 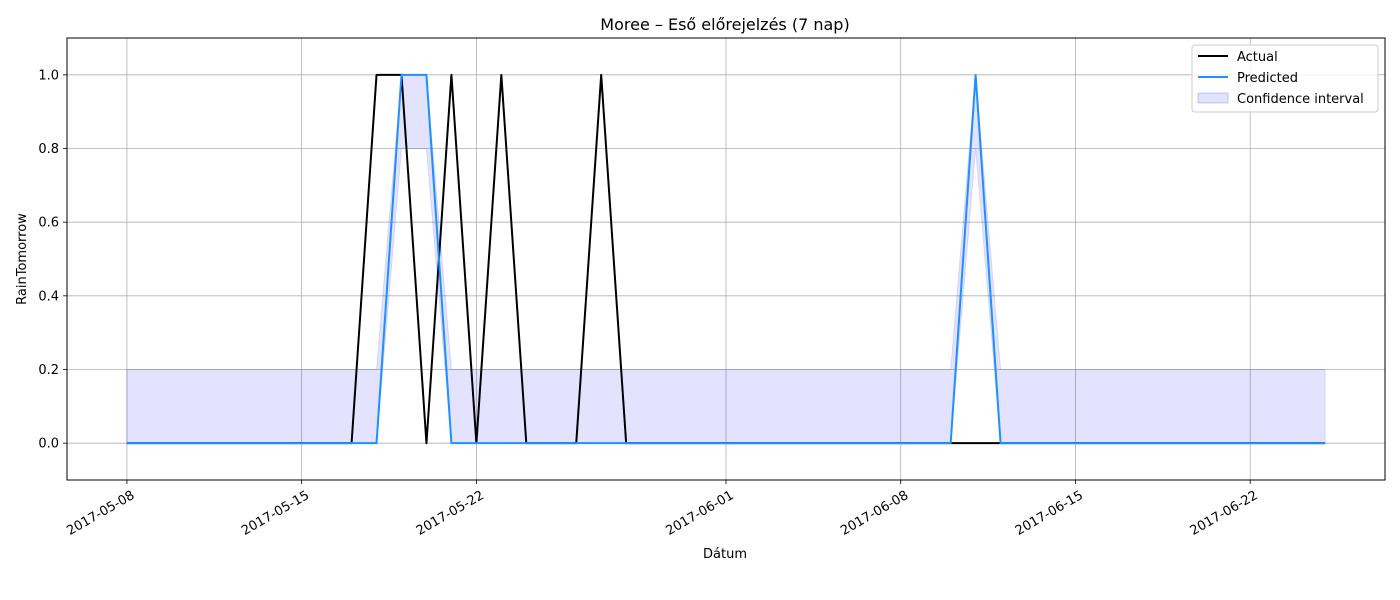 I want to click on legend: Actual Predicted Confidence interval, so click(x=1285, y=78).